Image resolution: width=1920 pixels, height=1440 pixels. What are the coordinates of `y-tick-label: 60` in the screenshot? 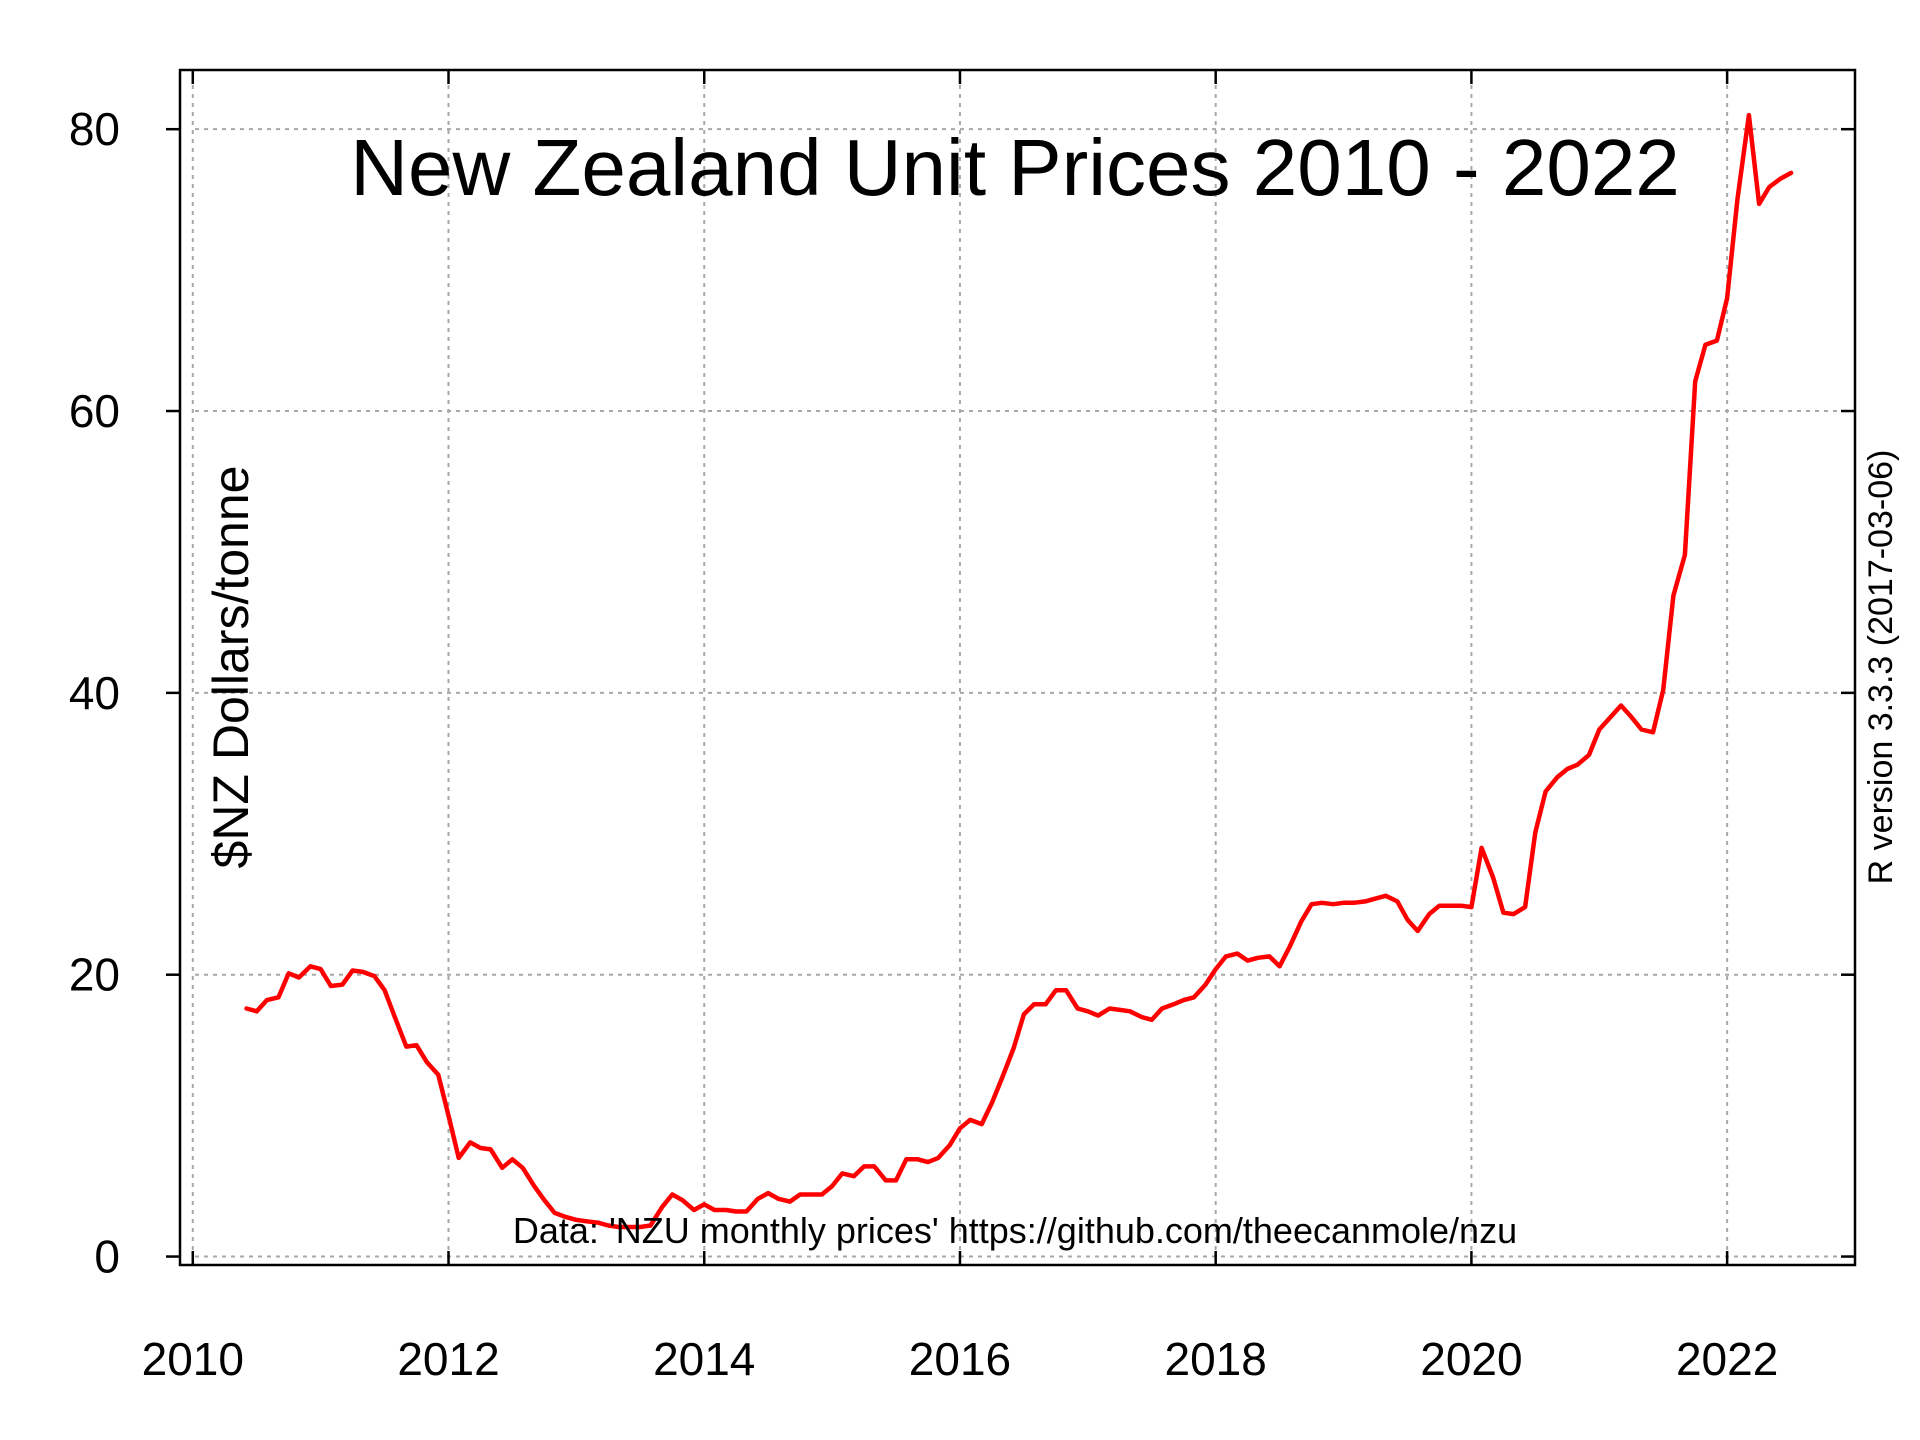 It's located at (94, 411).